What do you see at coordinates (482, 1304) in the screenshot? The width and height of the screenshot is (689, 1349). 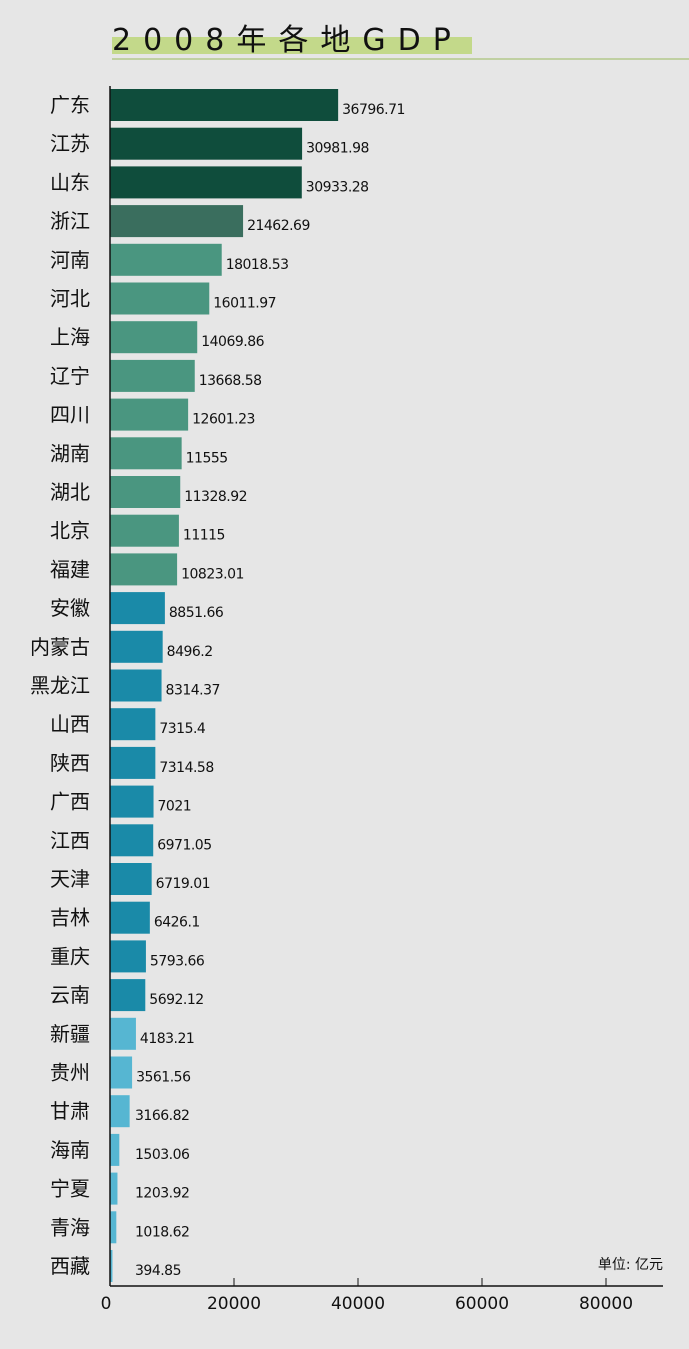 I see `x-tick-label: 60000` at bounding box center [482, 1304].